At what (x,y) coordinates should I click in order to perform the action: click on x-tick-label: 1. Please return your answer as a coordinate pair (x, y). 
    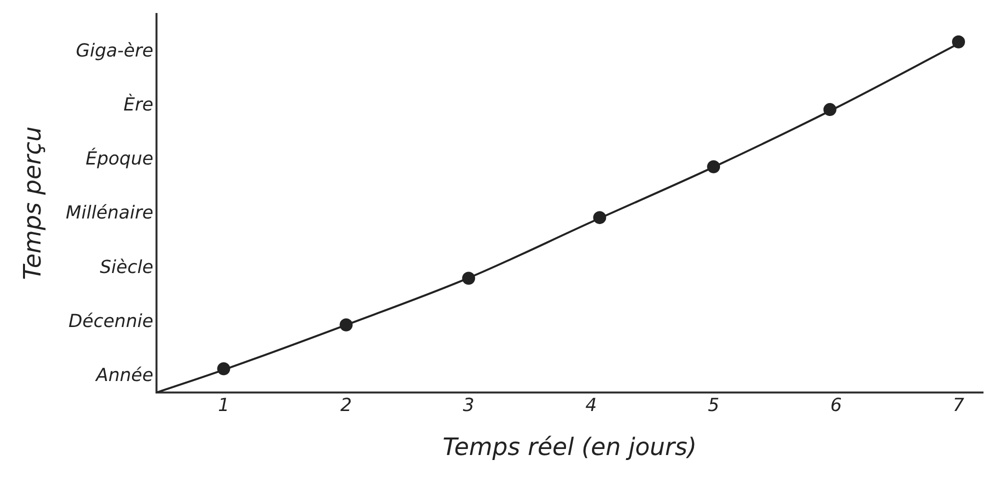
    Looking at the image, I should click on (224, 405).